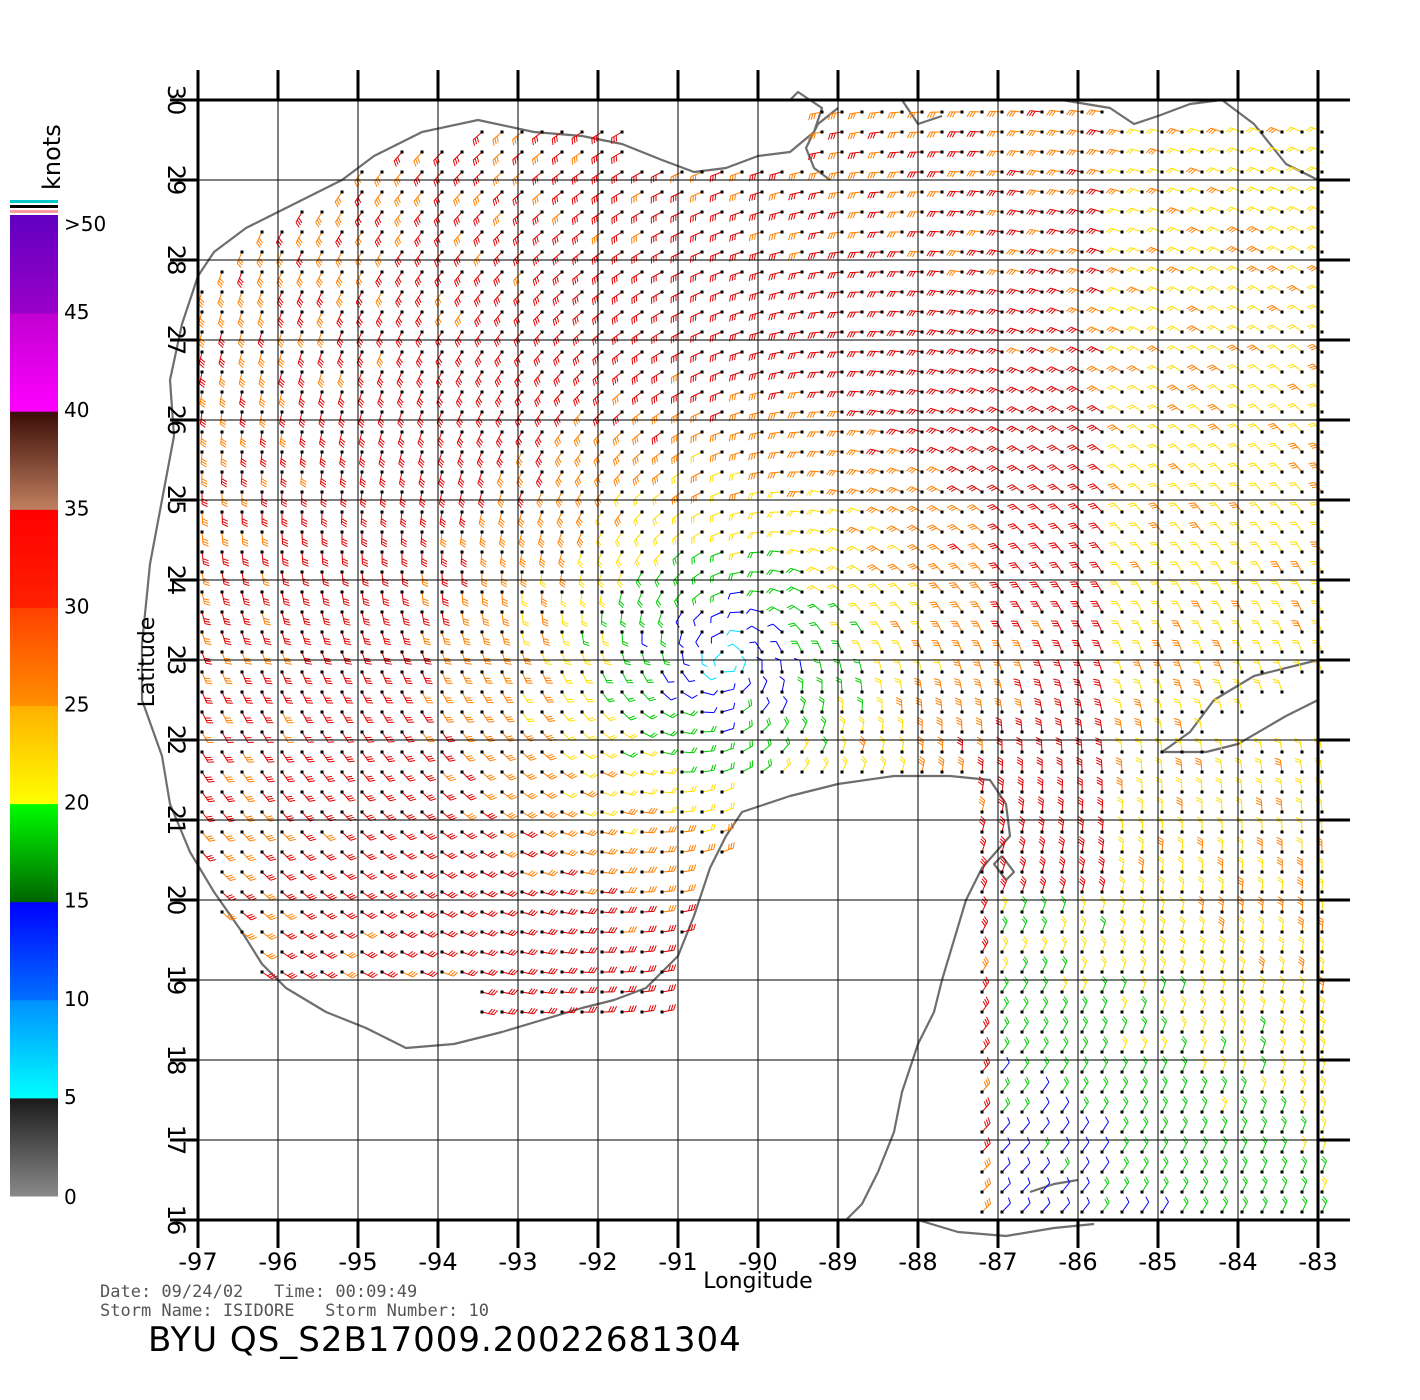 The image size is (1420, 1400). I want to click on longitude-tick-label: -92, so click(597, 1262).